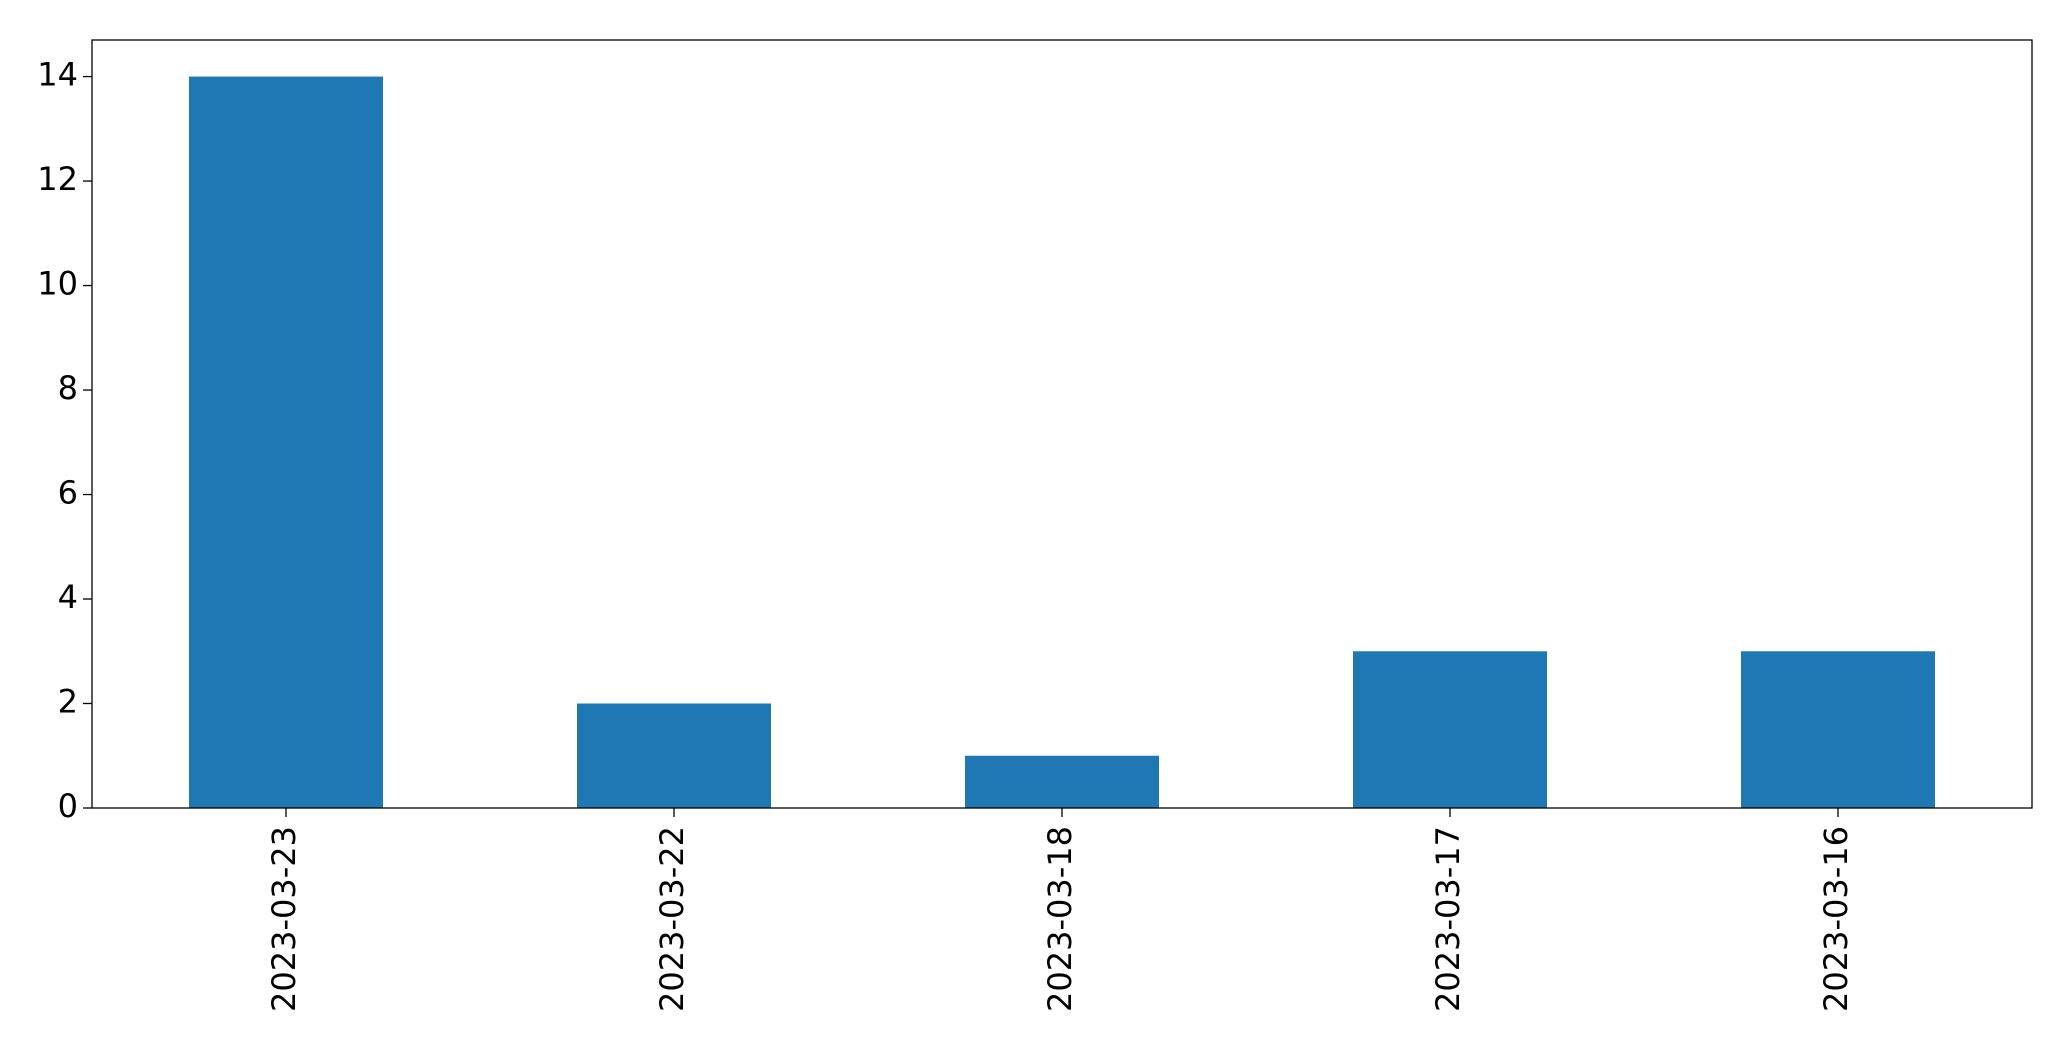 The image size is (2071, 1061). I want to click on y-tick-label: 4, so click(68, 597).